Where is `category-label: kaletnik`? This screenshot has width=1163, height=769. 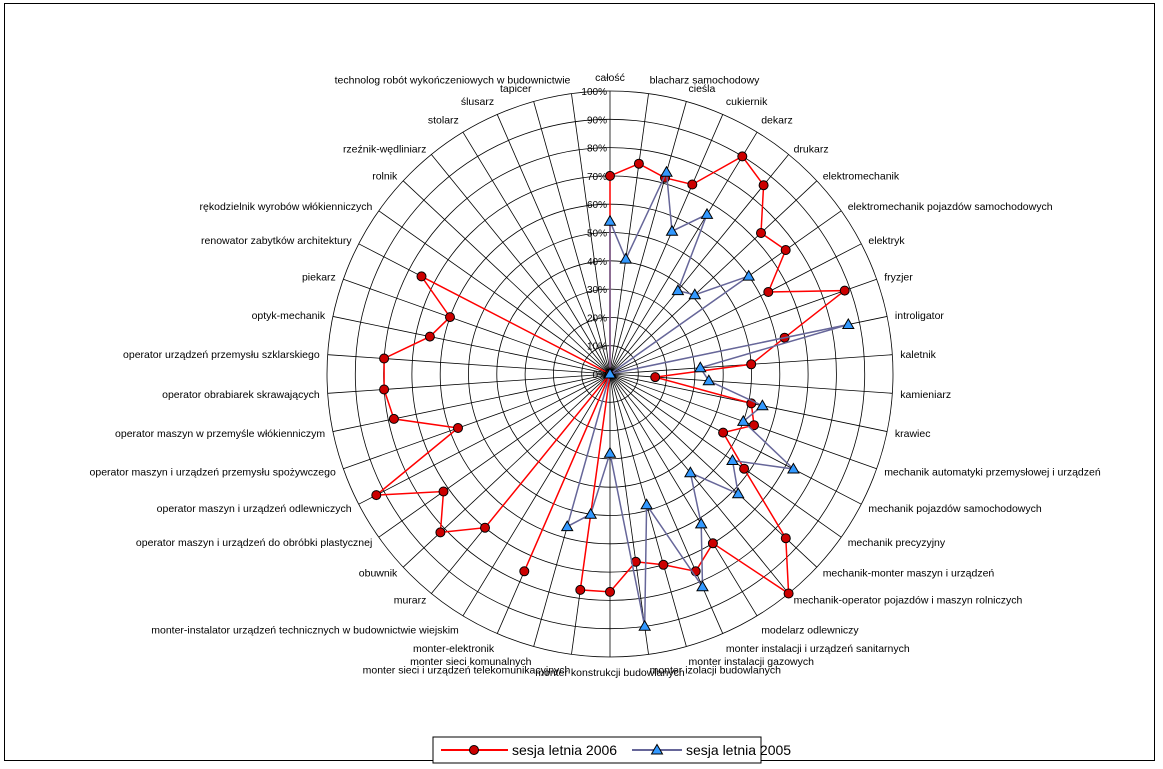 category-label: kaletnik is located at coordinates (918, 355).